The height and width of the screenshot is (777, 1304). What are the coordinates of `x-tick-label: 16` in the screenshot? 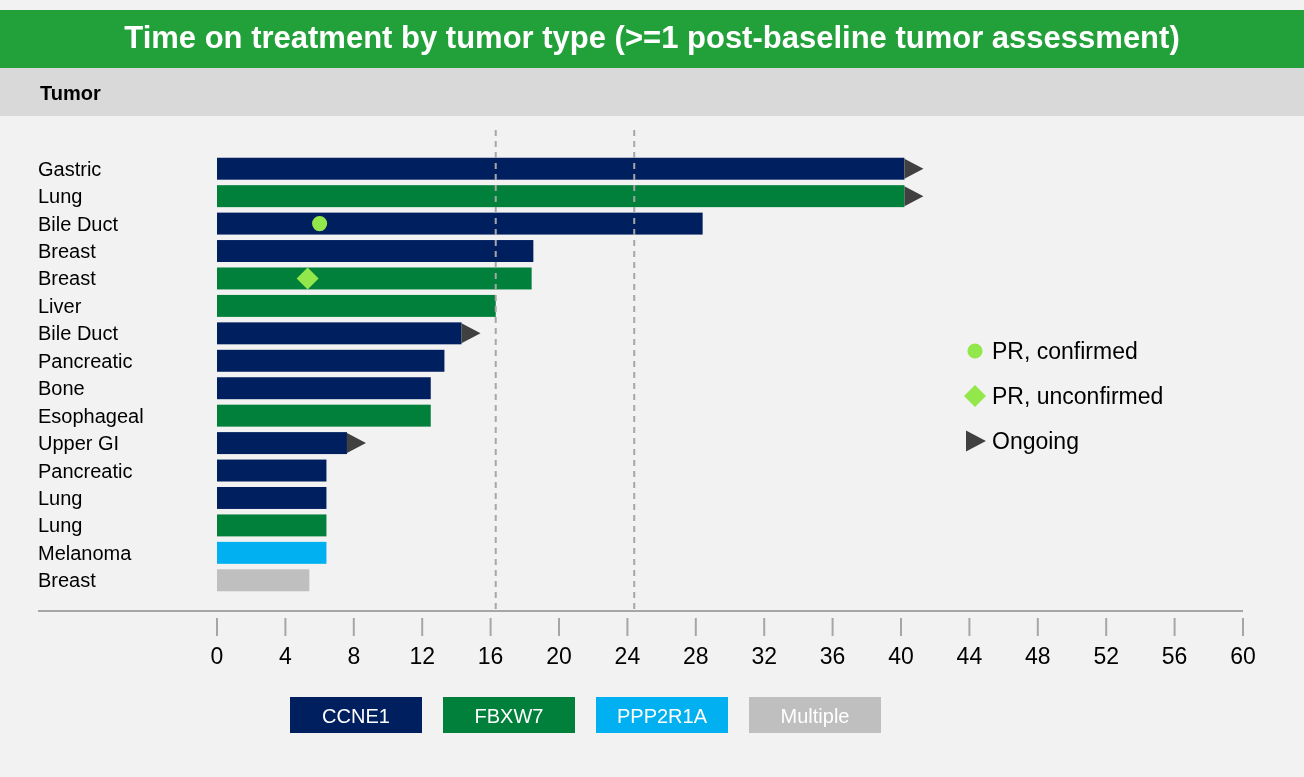 It's located at (490, 656).